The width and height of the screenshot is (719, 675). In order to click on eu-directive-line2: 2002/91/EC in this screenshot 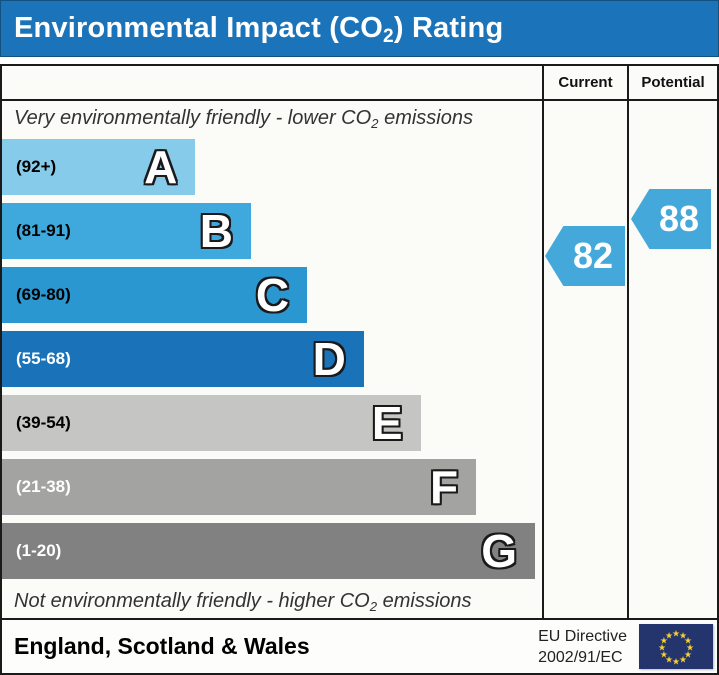, I will do `click(580, 657)`.